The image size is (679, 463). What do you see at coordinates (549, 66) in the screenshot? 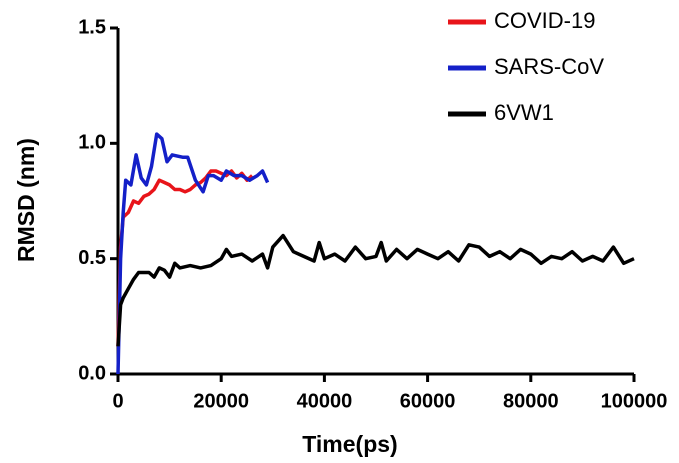
I see `legend-label: SARS-CoV` at bounding box center [549, 66].